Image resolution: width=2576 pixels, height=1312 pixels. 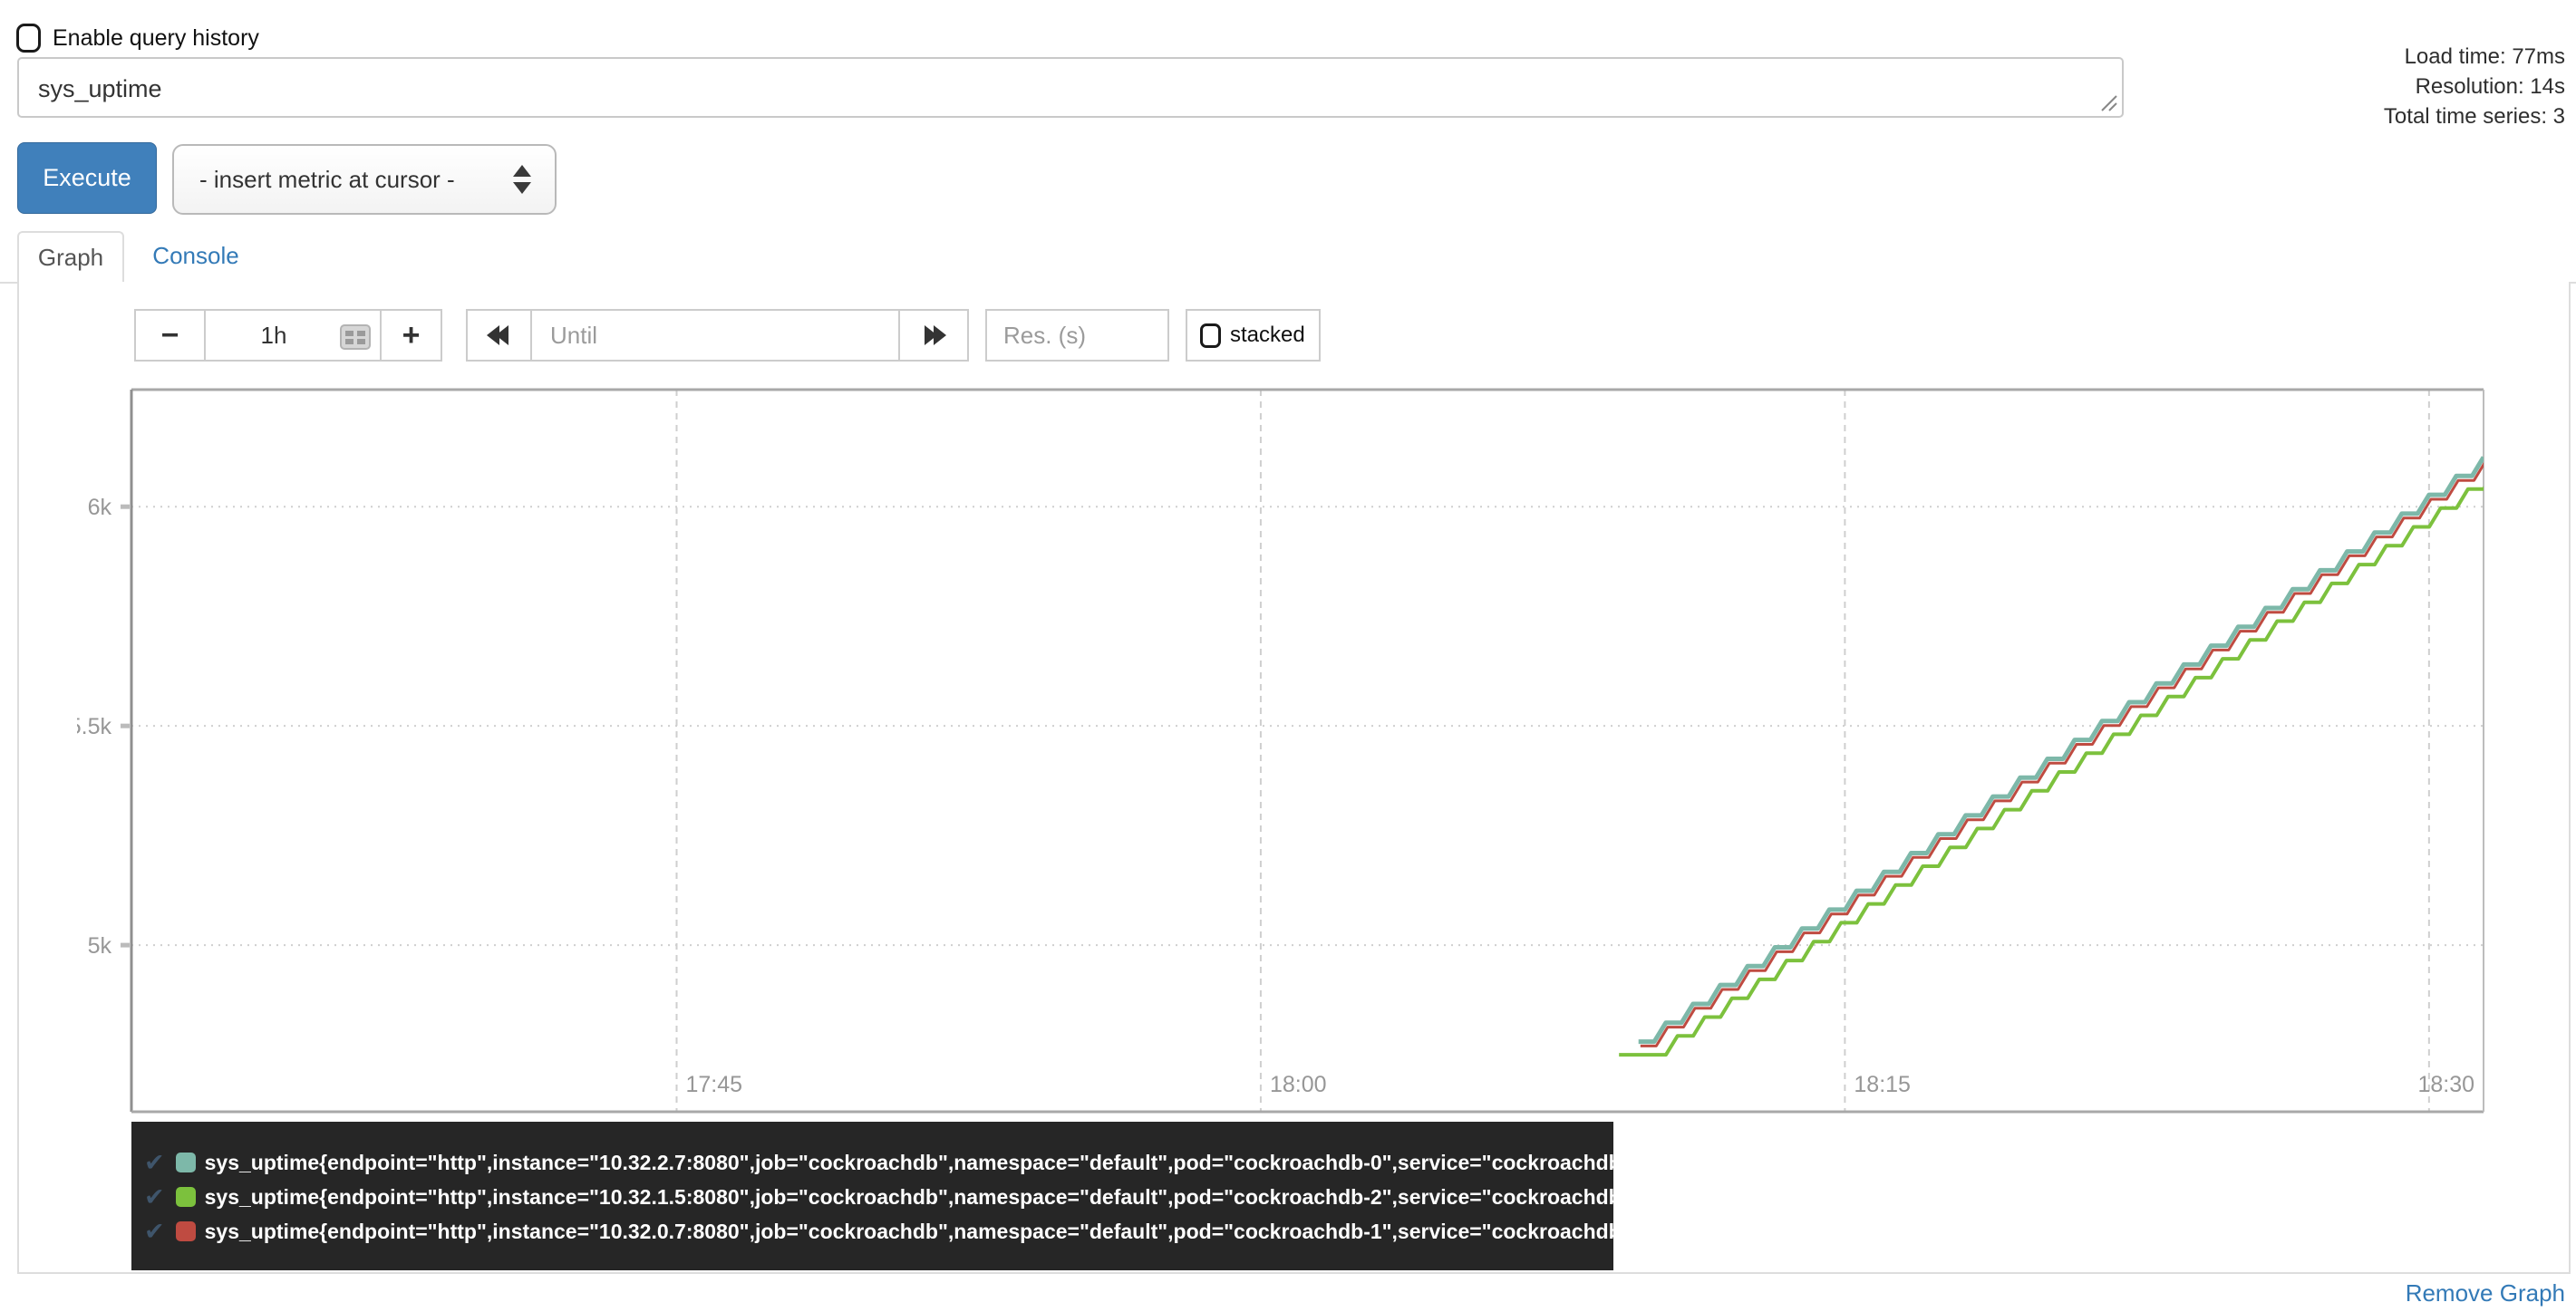 I want to click on shift-time-forward-button, so click(x=933, y=336).